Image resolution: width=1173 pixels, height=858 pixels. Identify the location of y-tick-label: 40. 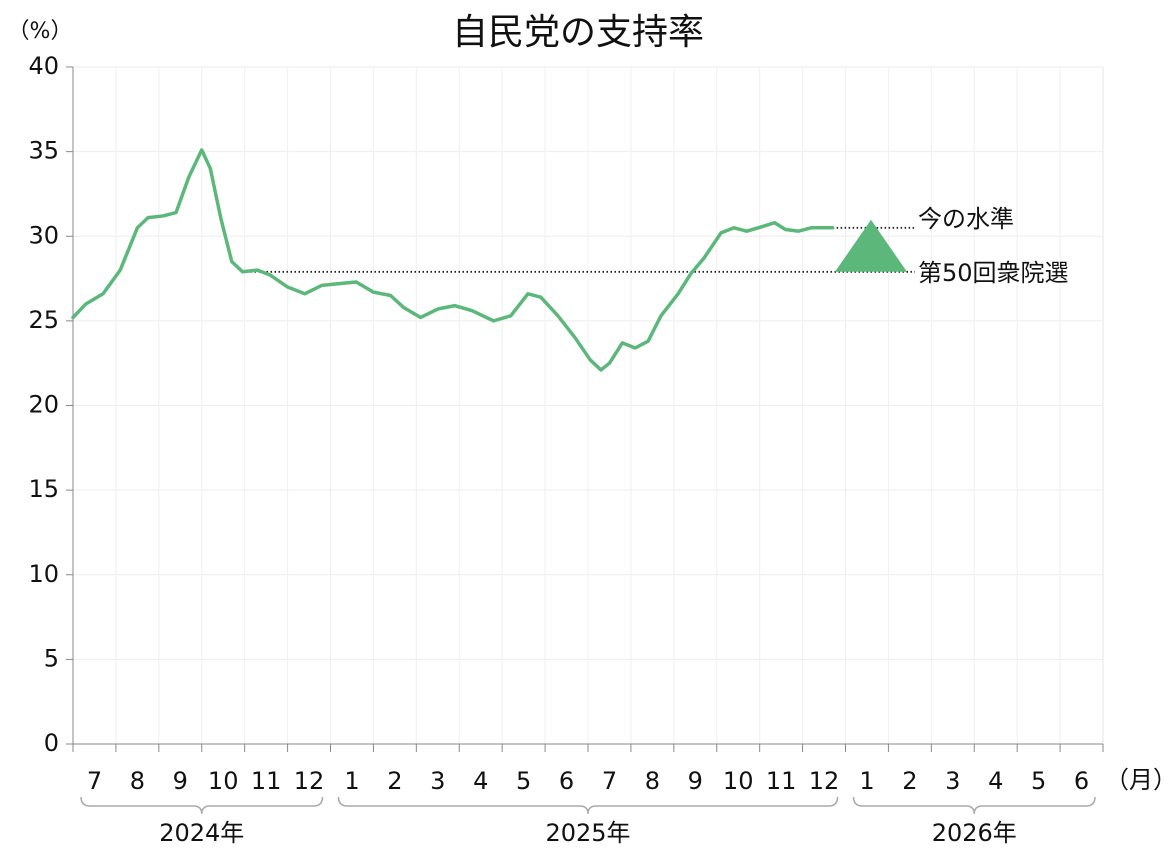
(43, 66).